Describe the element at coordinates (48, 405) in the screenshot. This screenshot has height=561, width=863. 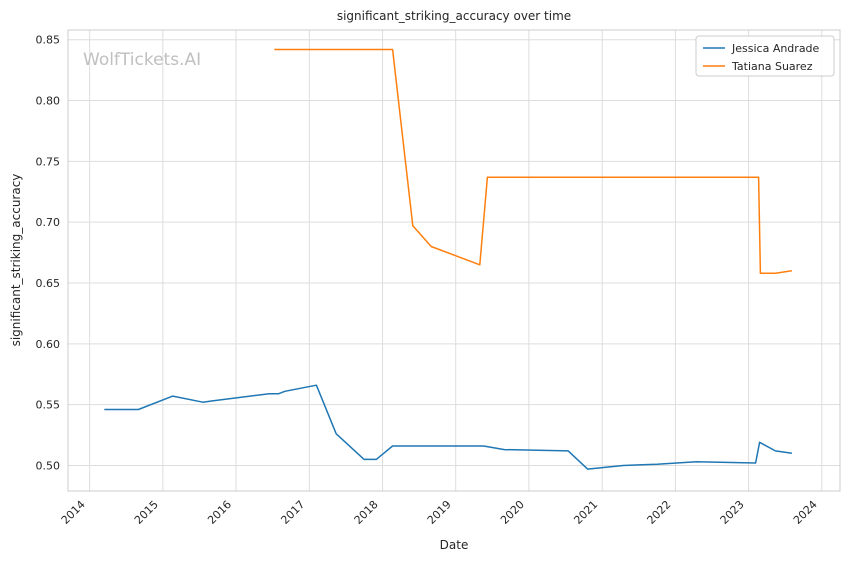
I see `y-tick-label: 0.55` at that location.